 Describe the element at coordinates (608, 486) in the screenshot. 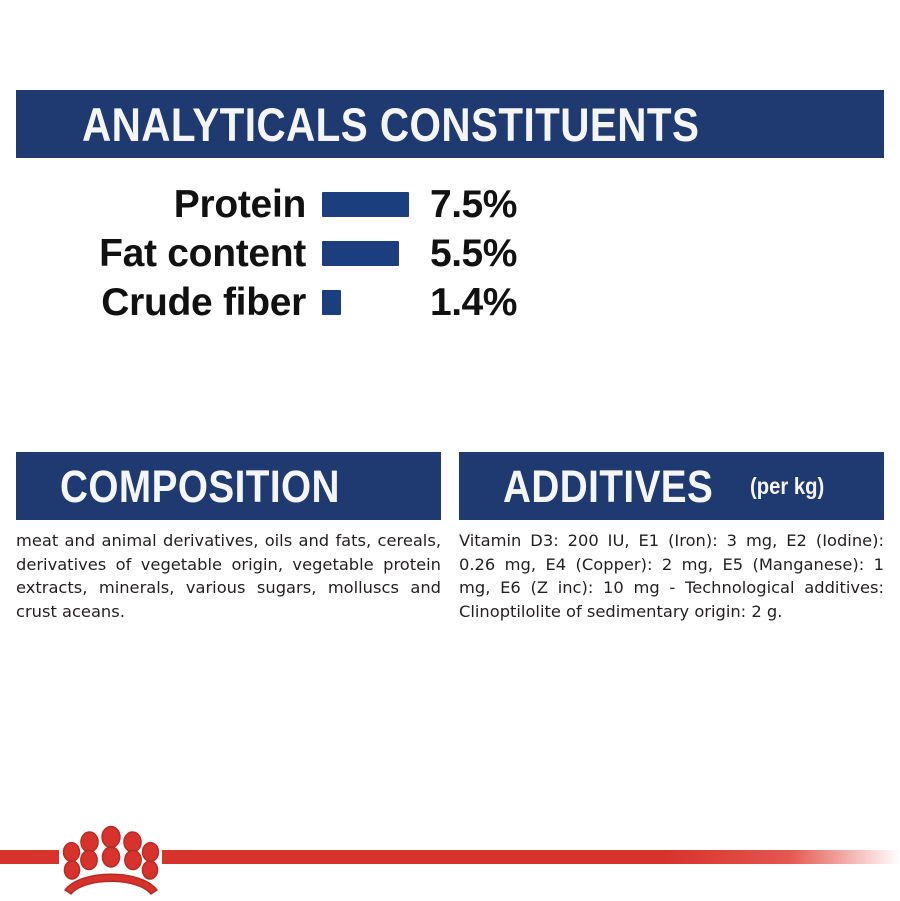

I see `additives-header-title: ADDITIVES` at that location.